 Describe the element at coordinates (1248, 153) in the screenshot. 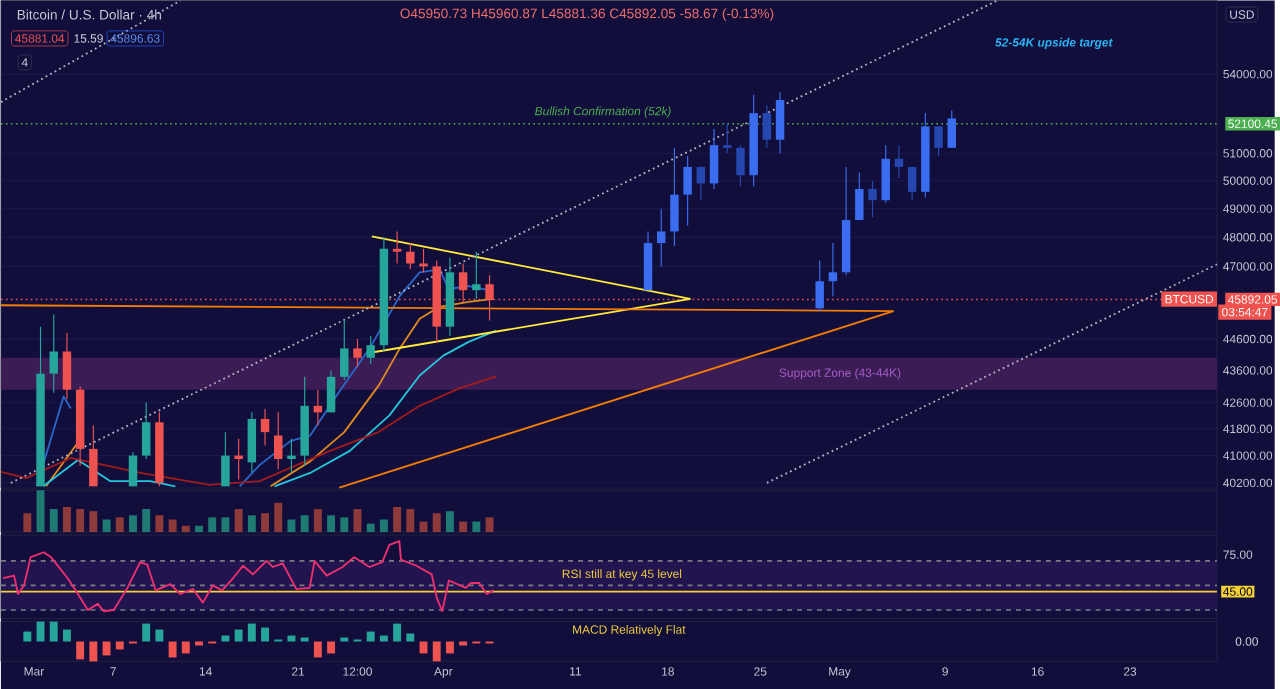

I see `y-tick-label: 51000.00` at that location.